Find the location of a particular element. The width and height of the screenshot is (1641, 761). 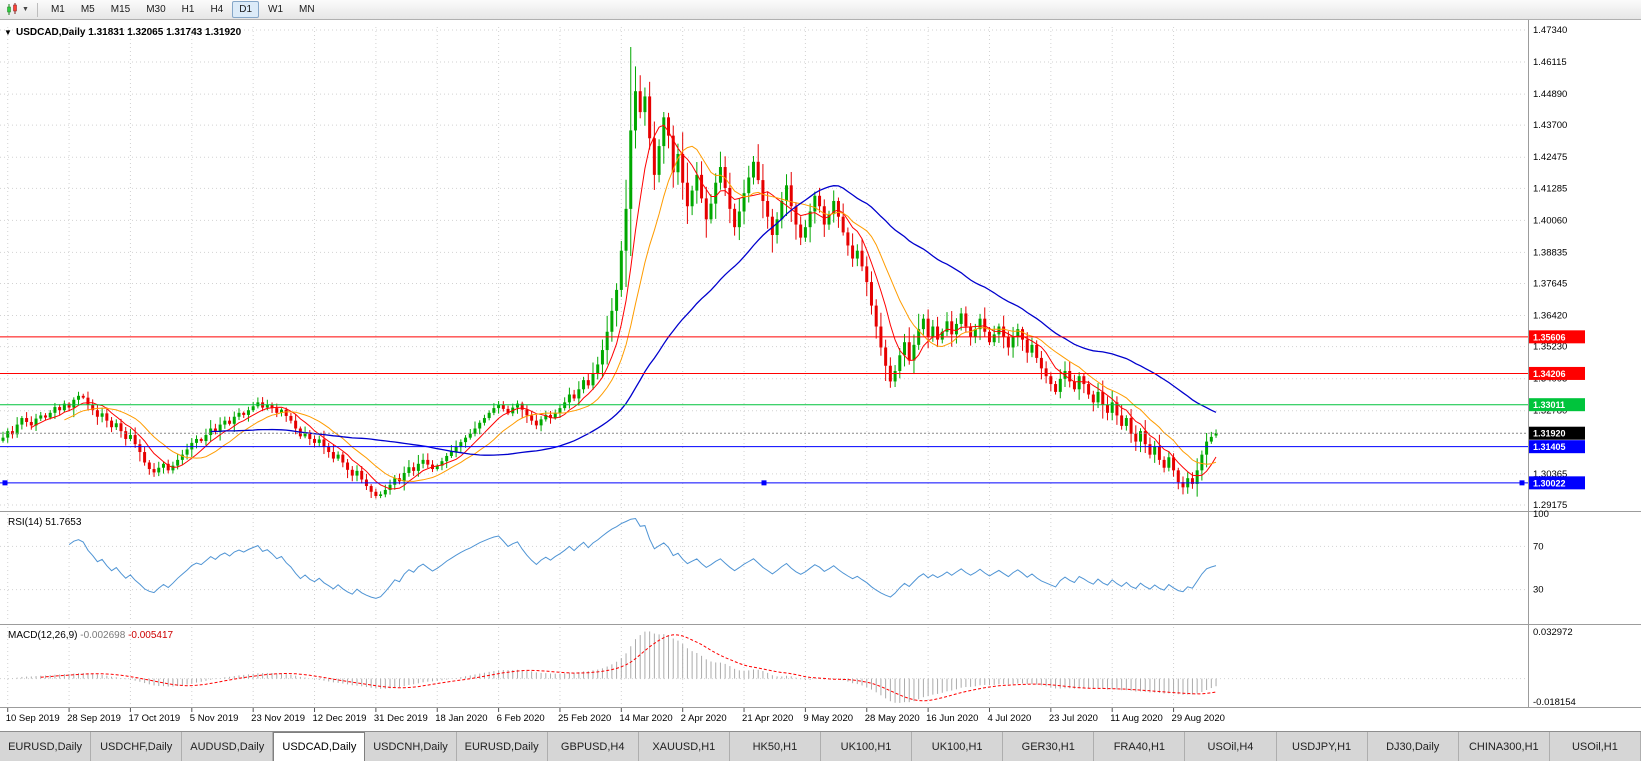

tab-fra40-h1: FRA40,H1 is located at coordinates (1140, 746).